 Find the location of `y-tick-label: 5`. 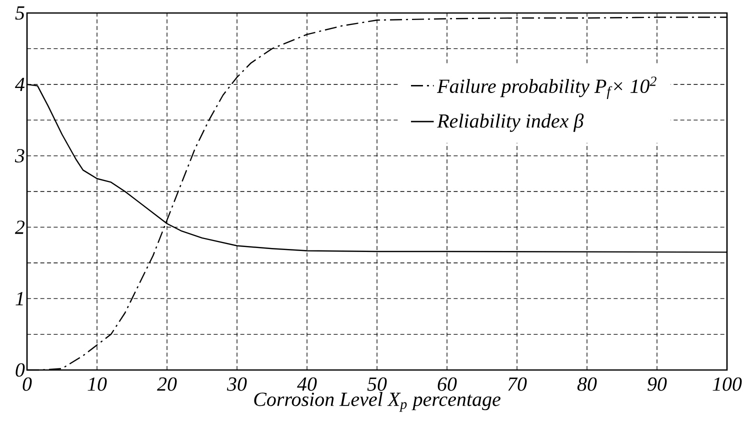

y-tick-label: 5 is located at coordinates (19, 13).